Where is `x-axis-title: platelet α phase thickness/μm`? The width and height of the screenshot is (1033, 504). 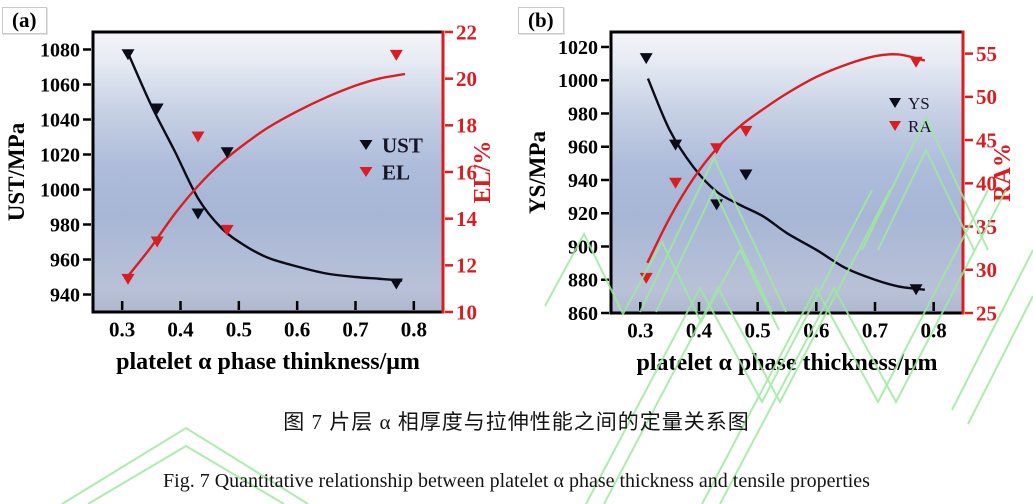
x-axis-title: platelet α phase thickness/μm is located at coordinates (786, 363).